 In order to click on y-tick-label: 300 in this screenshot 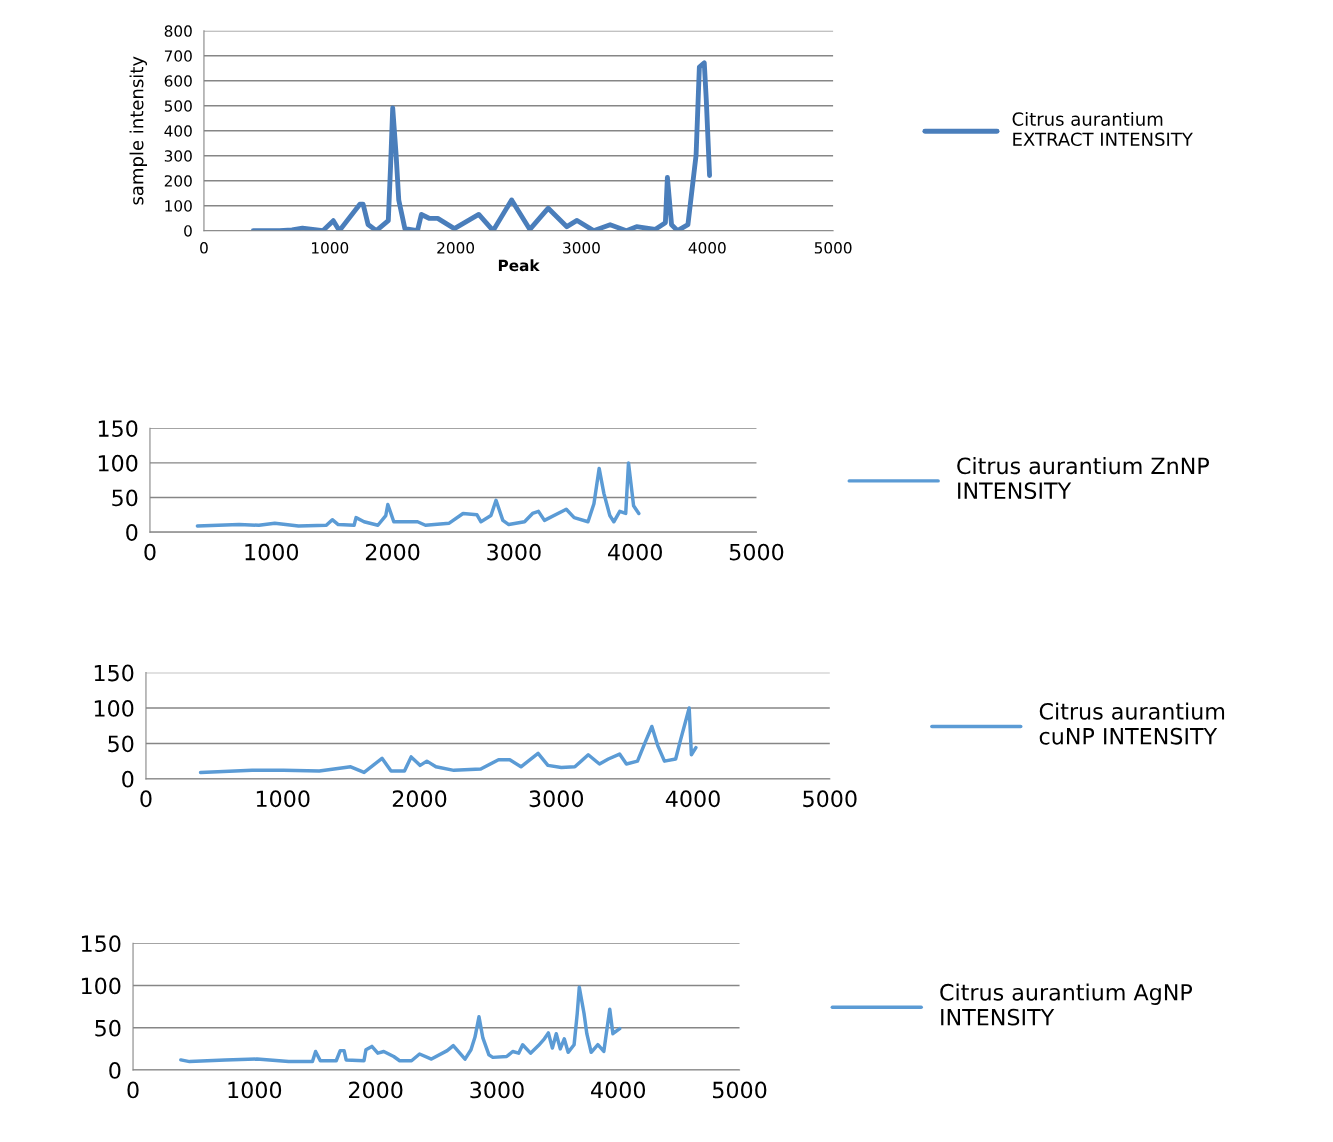, I will do `click(178, 156)`.